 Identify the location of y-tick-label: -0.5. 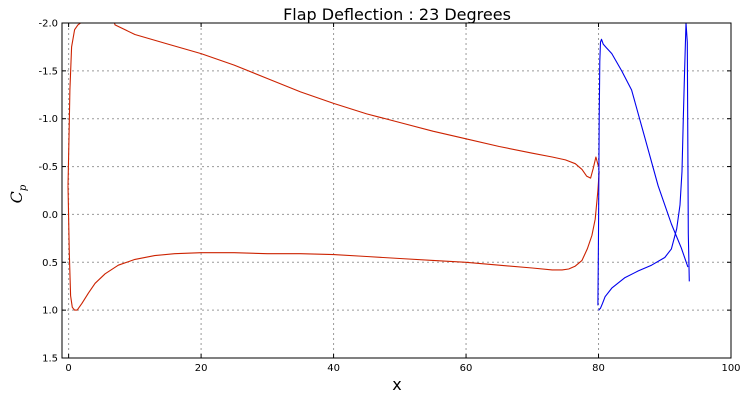
(48, 167).